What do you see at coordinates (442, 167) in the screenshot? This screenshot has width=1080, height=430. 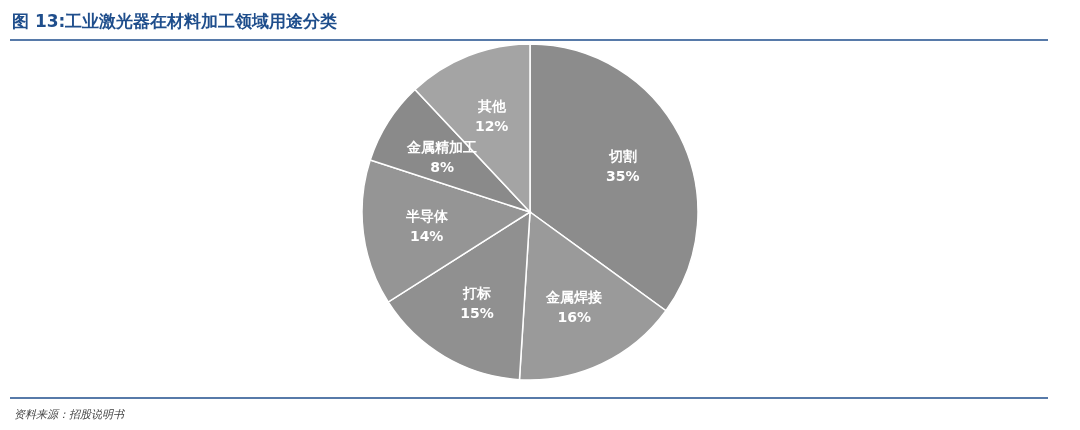 I see `data-label: 8%` at bounding box center [442, 167].